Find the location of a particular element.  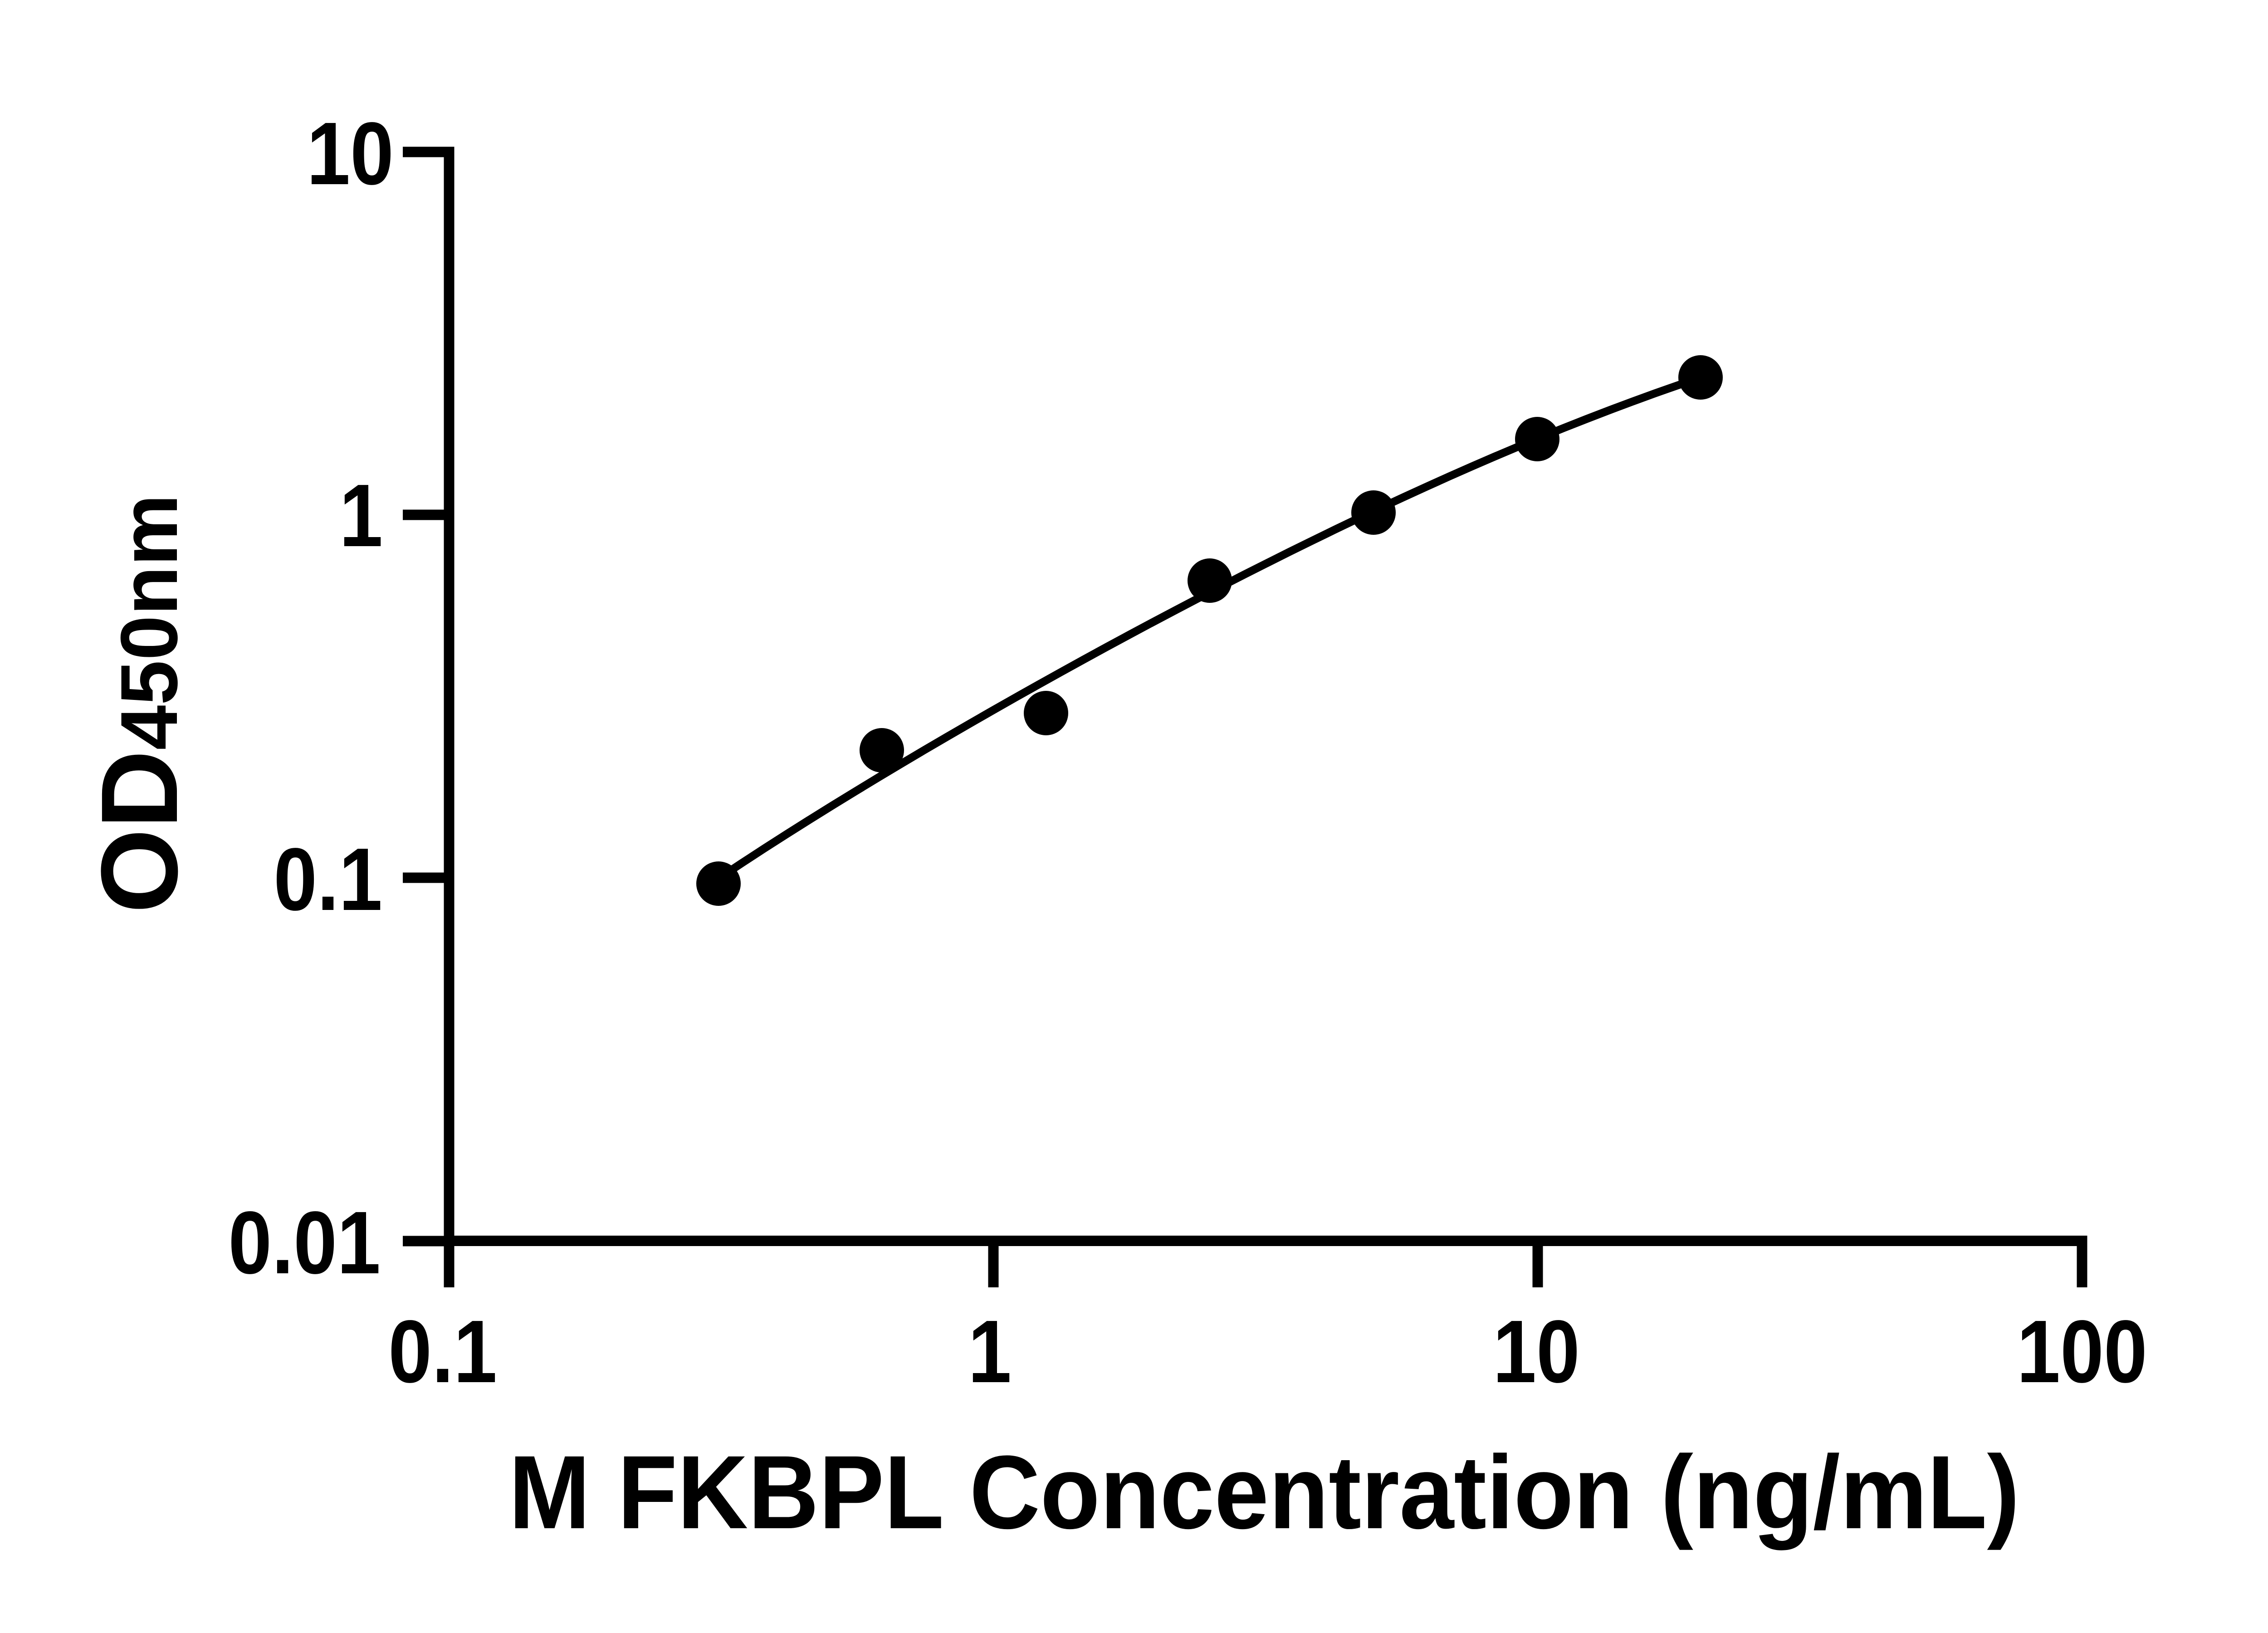

svg-text: OD450nm is located at coordinates (139, 704).